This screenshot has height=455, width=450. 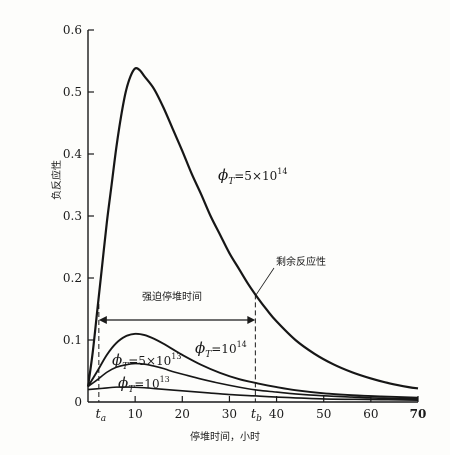 I want to click on tb-label: tb, so click(x=256, y=415).